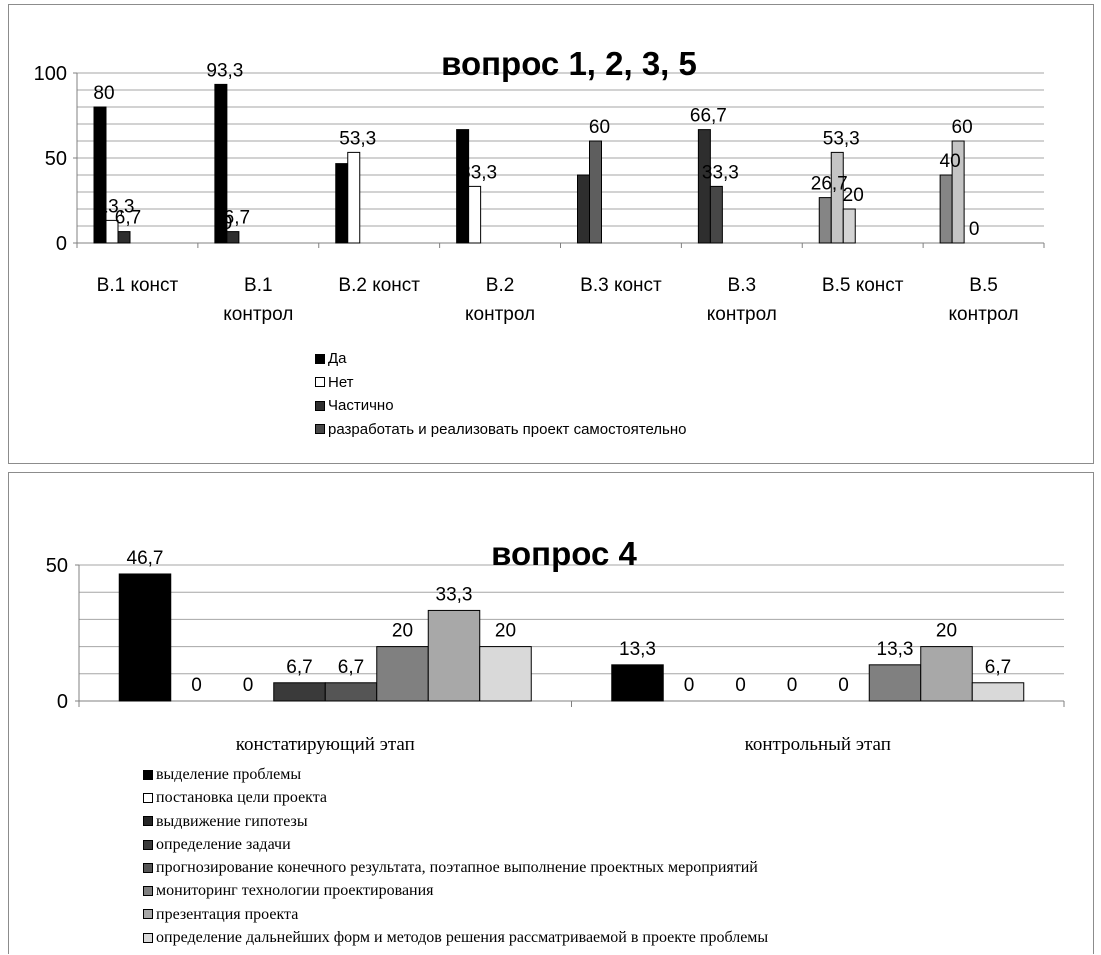 The width and height of the screenshot is (1101, 955). Describe the element at coordinates (227, 914) in the screenshot. I see `legend-label: презентация проекта` at that location.